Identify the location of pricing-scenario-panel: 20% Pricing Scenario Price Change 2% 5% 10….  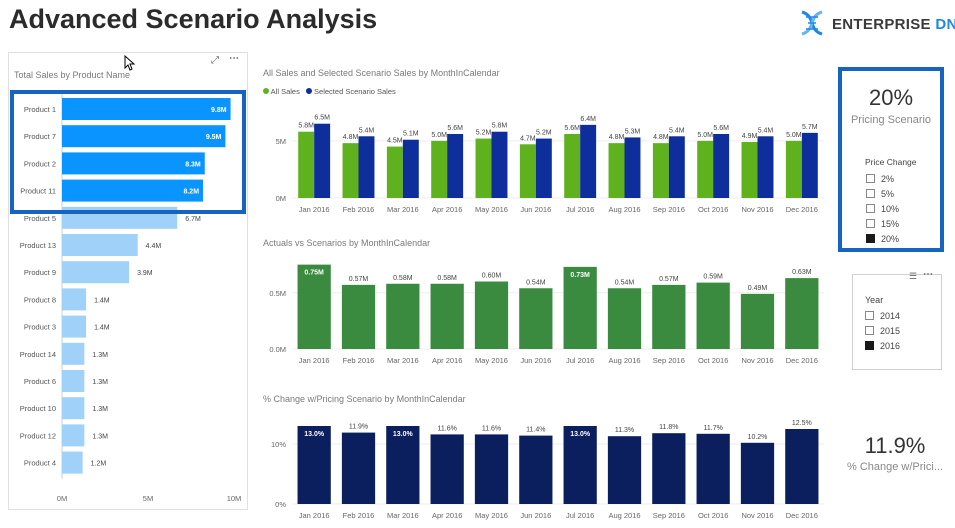
(891, 159).